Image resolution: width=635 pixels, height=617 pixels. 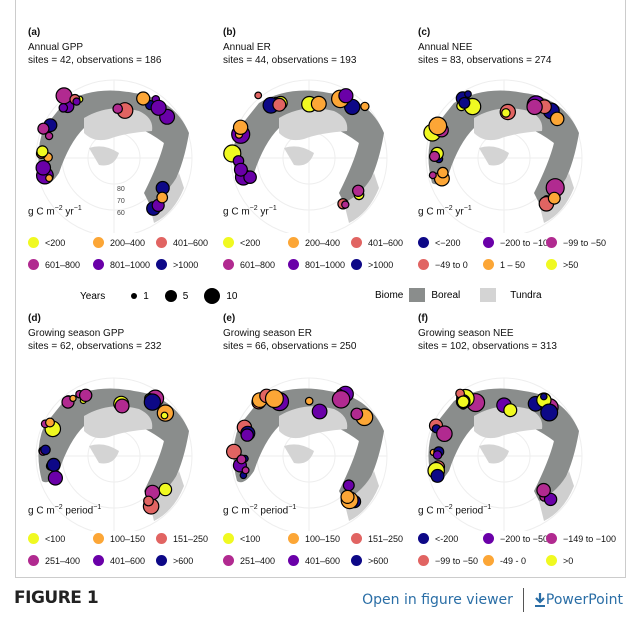 I want to click on legend-item: −200 to −100, so click(x=518, y=242).